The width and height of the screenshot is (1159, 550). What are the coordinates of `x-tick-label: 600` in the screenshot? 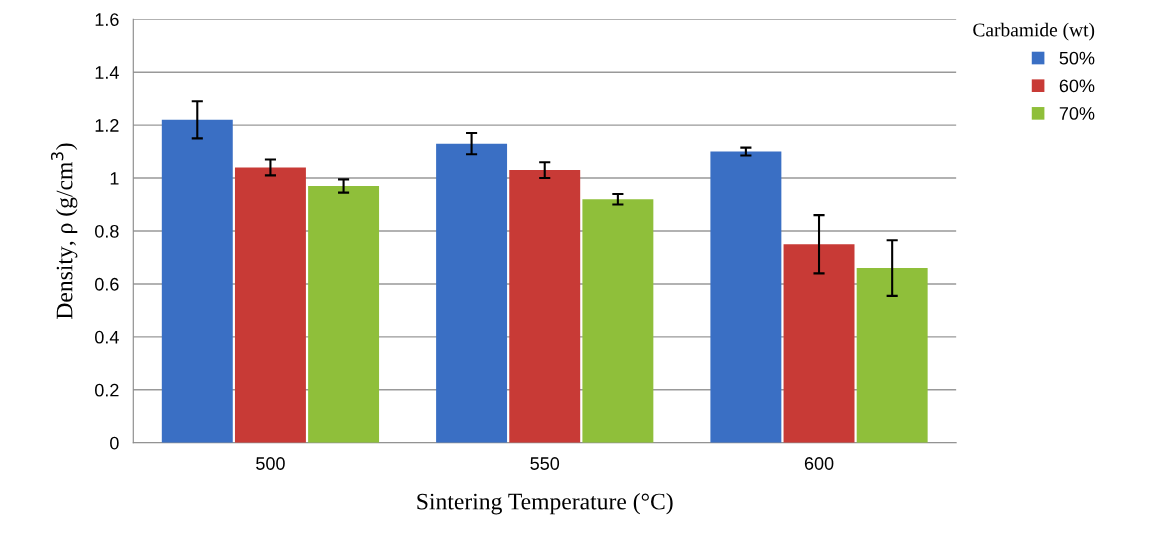 It's located at (819, 463).